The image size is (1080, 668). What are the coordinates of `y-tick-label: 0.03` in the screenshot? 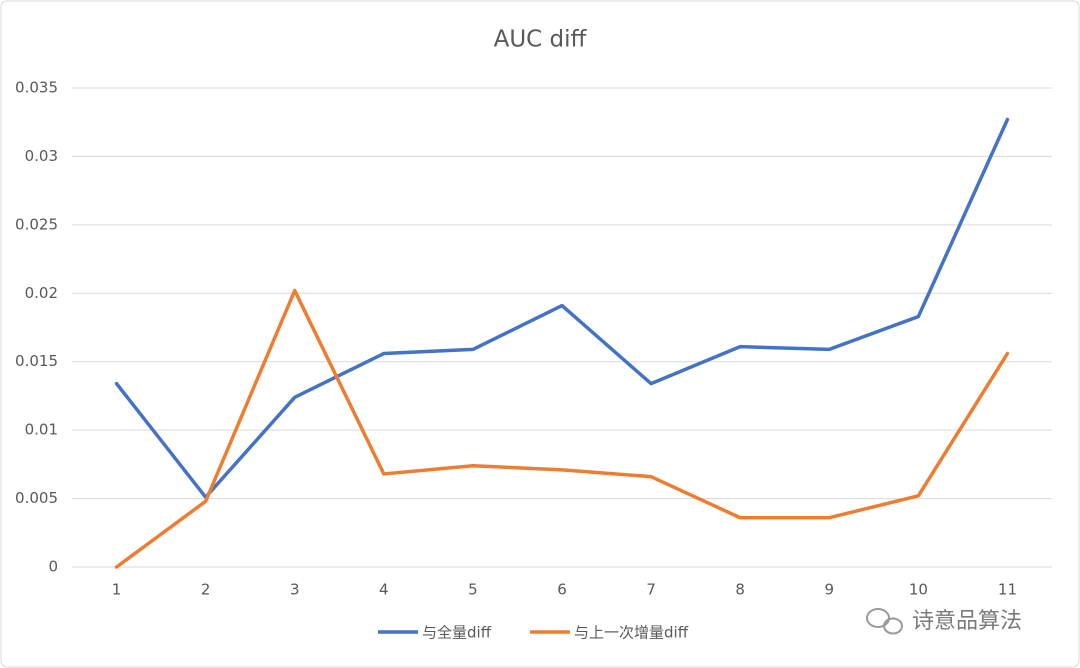 It's located at (41, 156).